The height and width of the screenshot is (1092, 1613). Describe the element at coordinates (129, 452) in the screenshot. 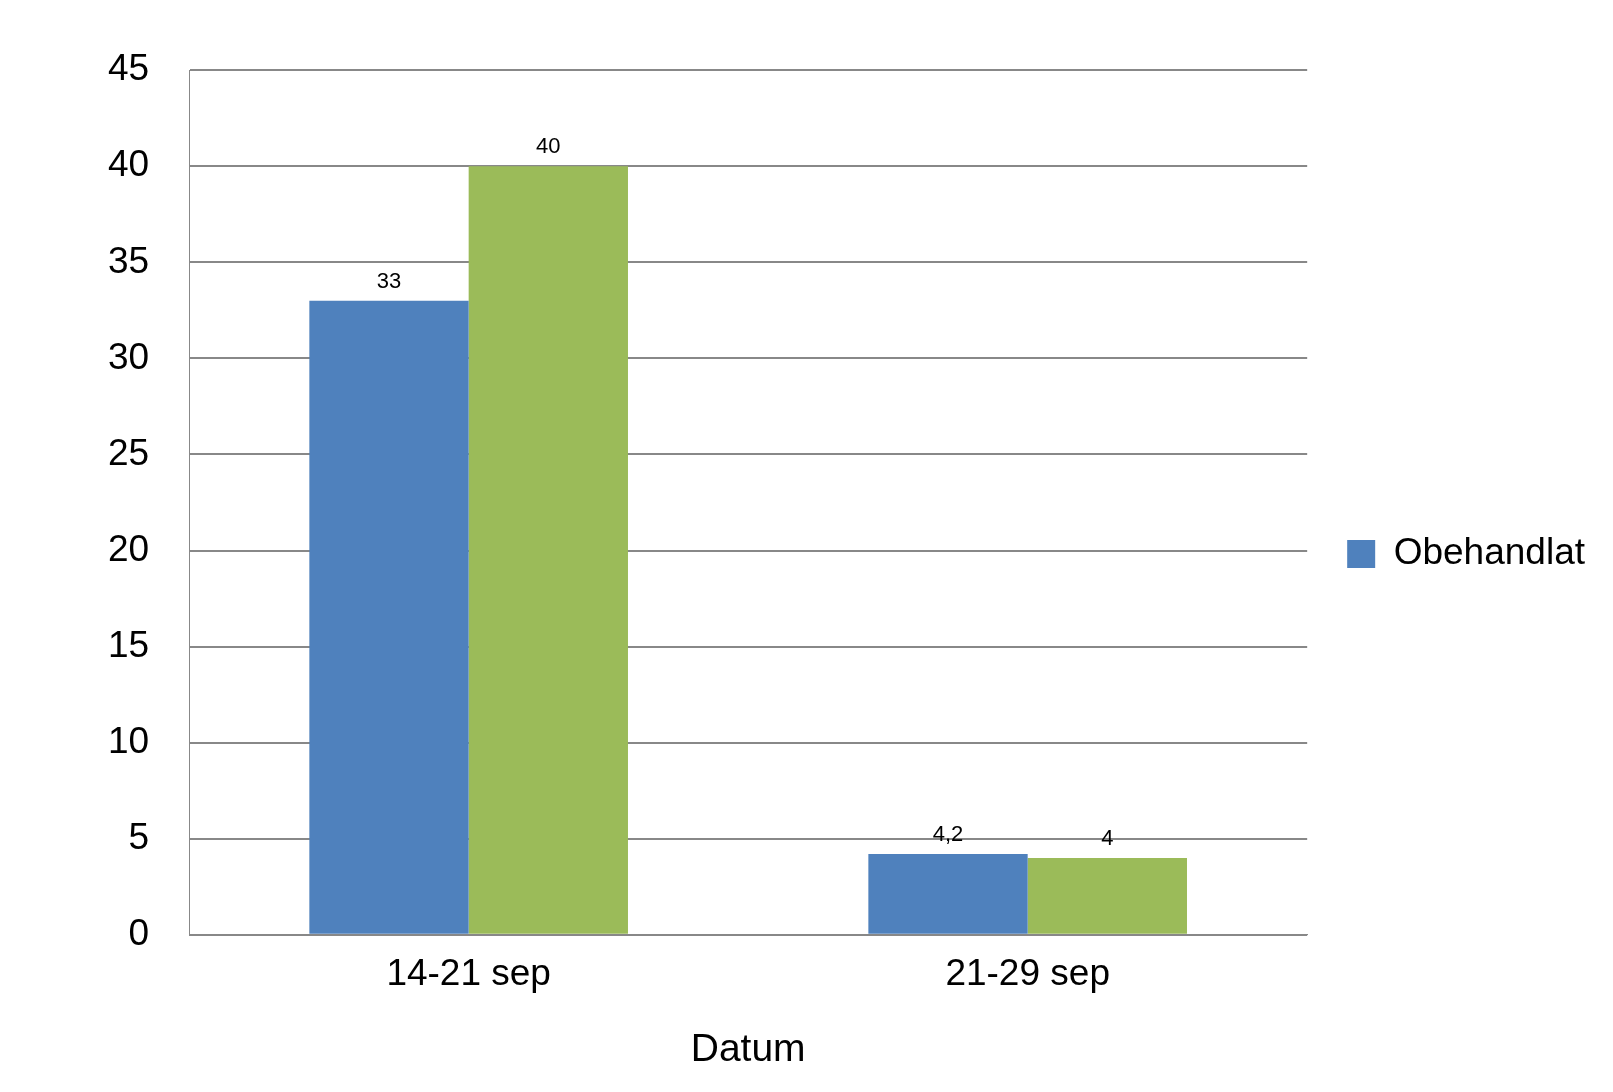

I see `y-tick-label: 25` at that location.